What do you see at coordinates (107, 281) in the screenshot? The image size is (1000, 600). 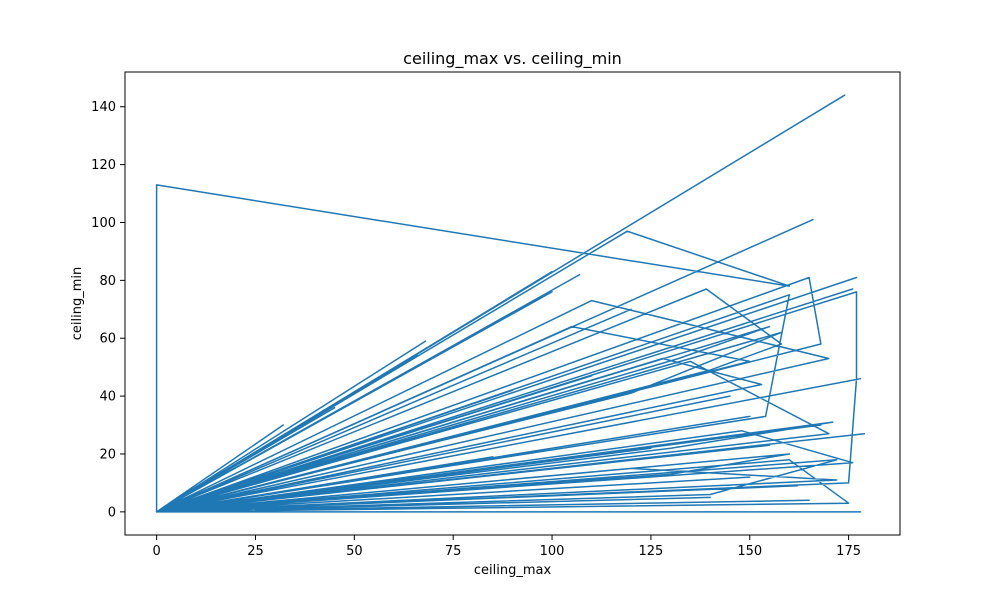 I see `y-tick-label: 80` at bounding box center [107, 281].